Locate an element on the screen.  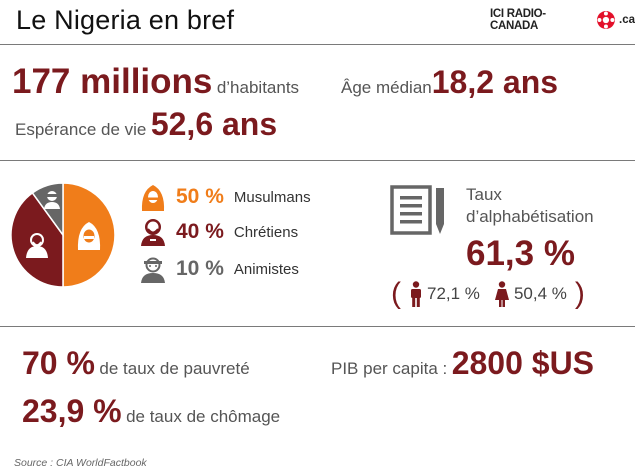
poverty-label: de taux de pauvreté is located at coordinates (174, 368).